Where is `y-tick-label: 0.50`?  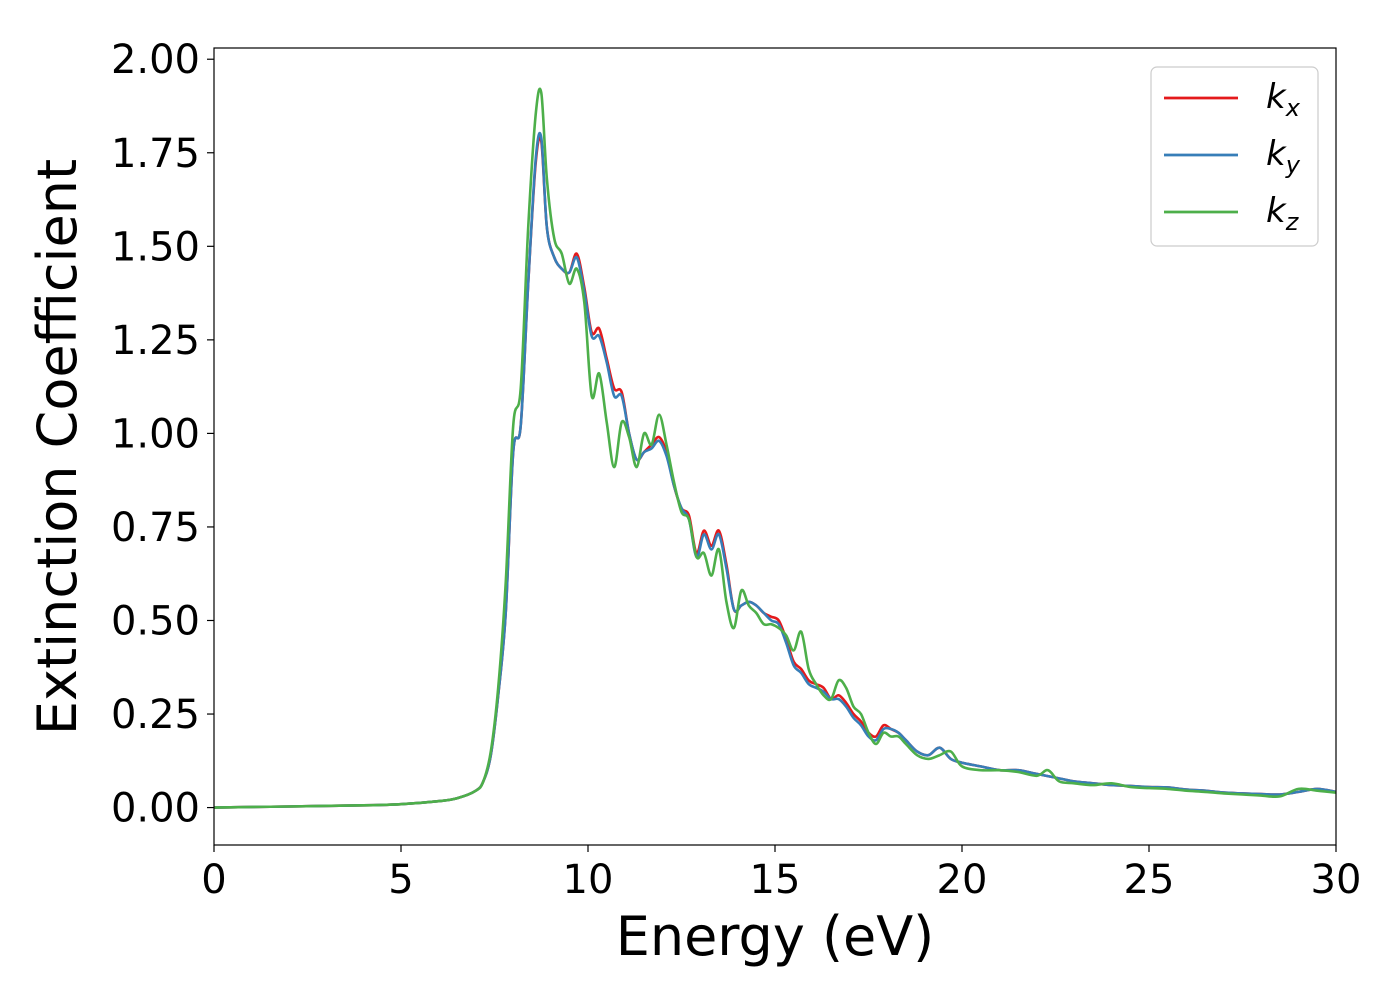 y-tick-label: 0.50 is located at coordinates (155, 621).